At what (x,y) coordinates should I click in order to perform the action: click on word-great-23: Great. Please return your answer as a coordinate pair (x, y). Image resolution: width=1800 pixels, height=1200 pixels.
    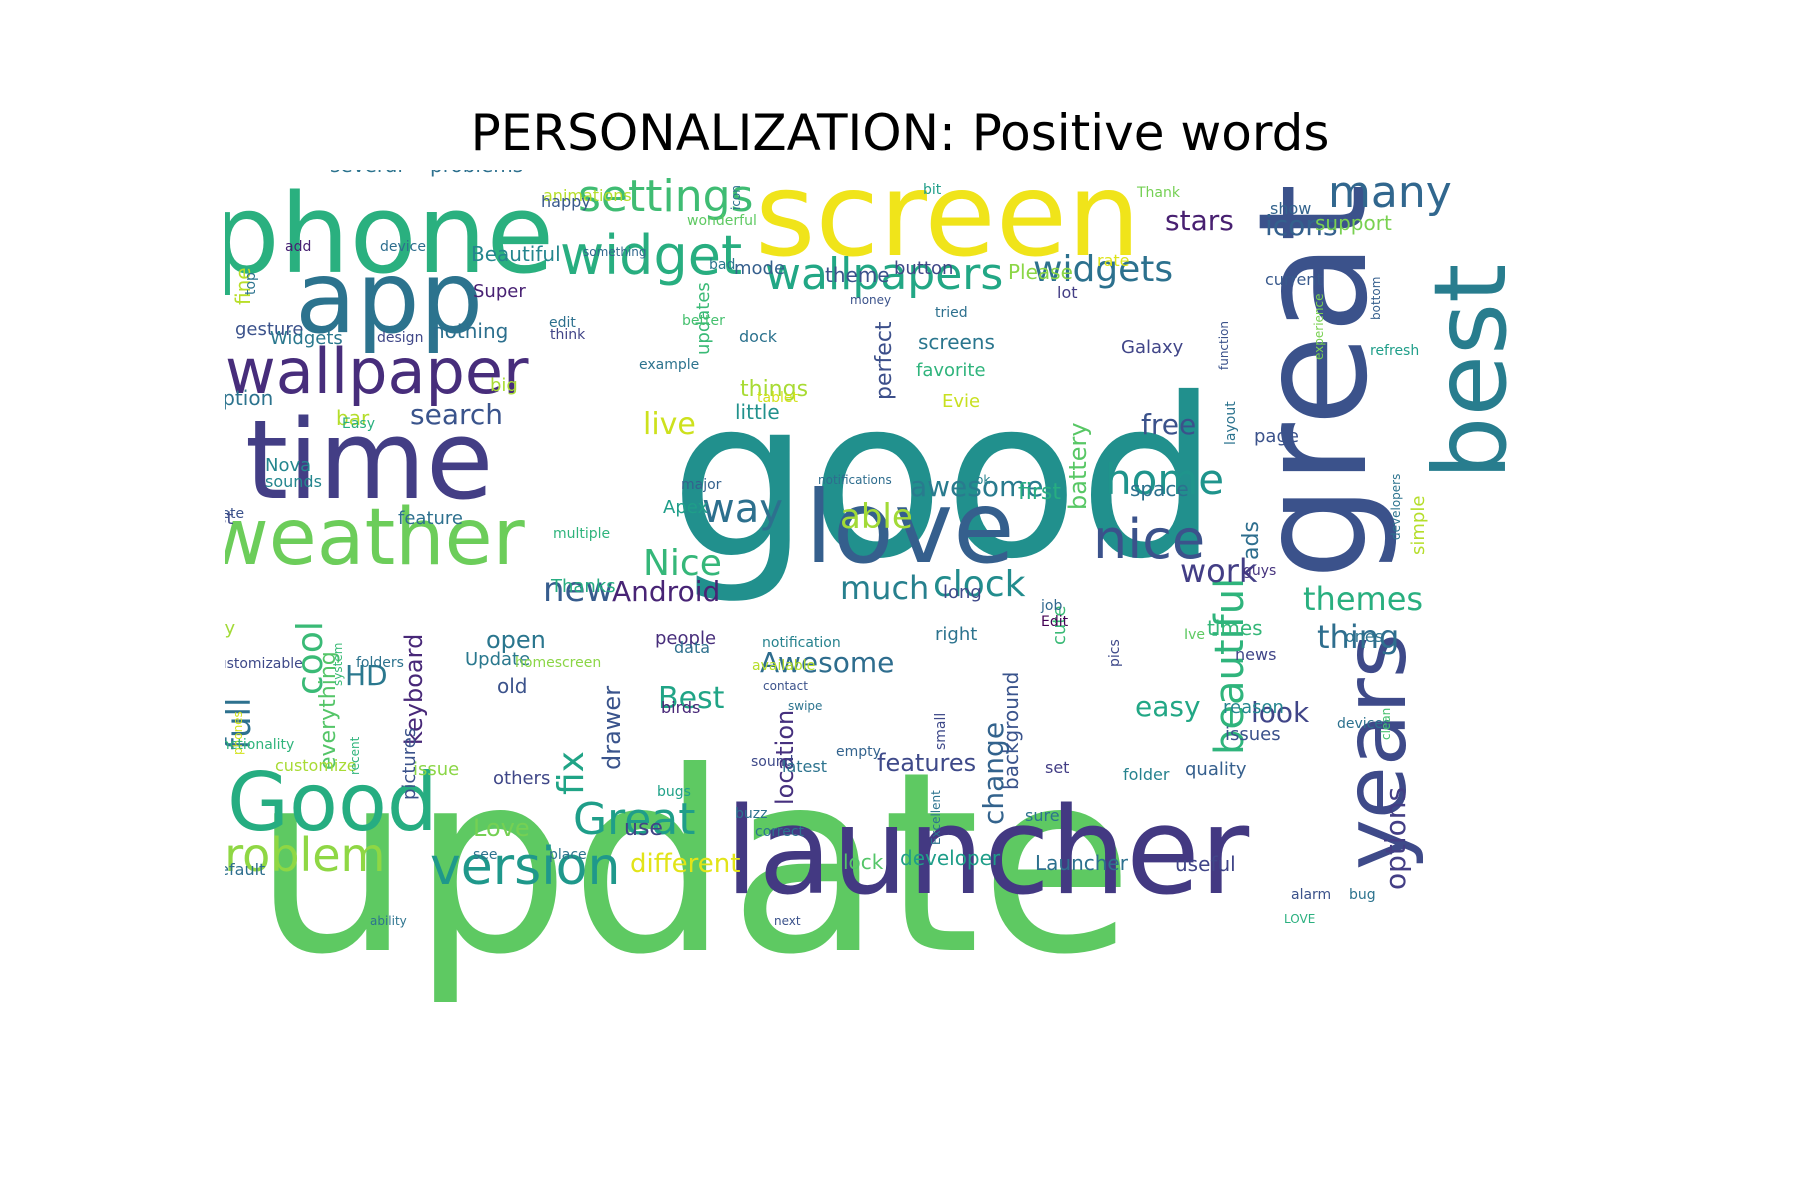
    Looking at the image, I should click on (634, 819).